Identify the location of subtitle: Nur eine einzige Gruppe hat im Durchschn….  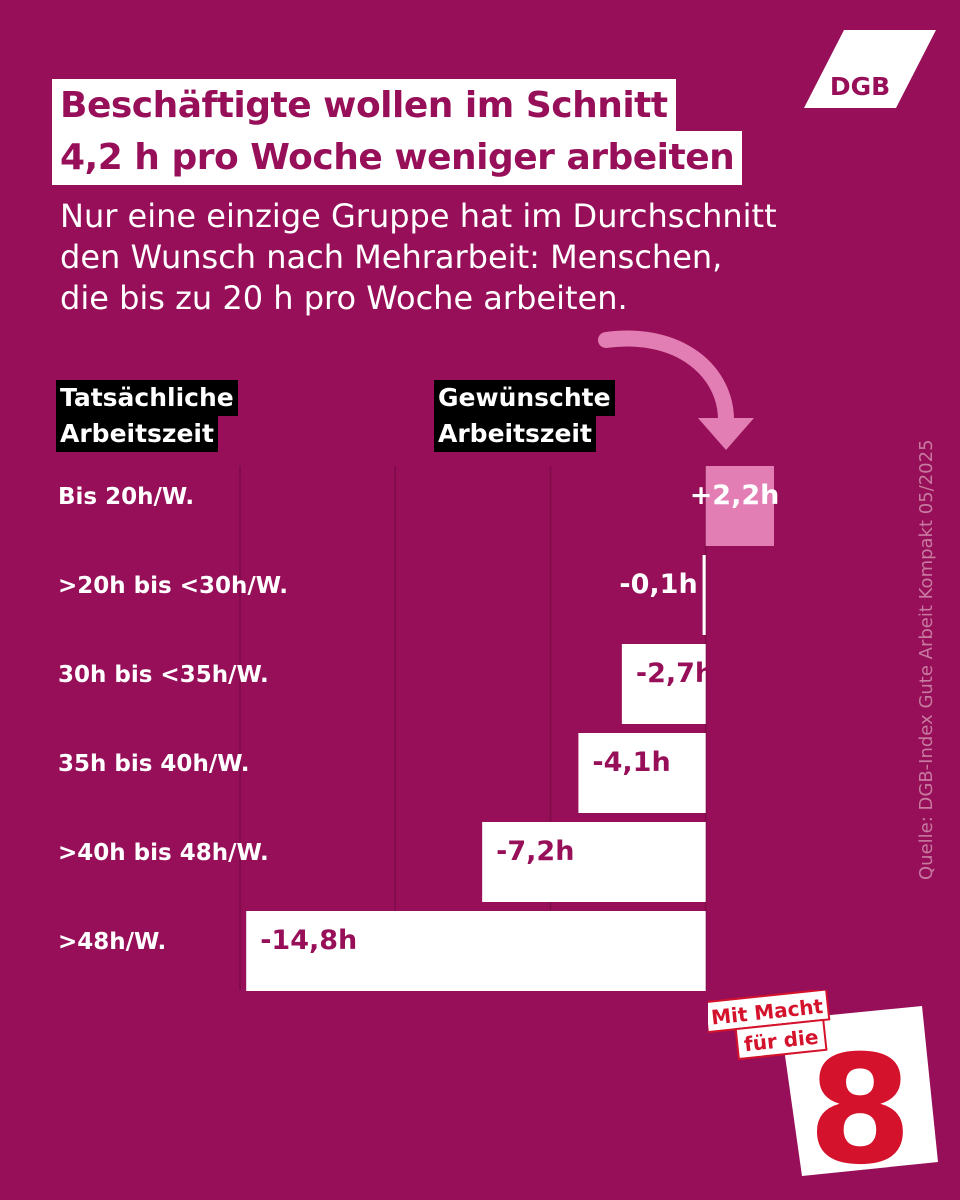
(460, 257).